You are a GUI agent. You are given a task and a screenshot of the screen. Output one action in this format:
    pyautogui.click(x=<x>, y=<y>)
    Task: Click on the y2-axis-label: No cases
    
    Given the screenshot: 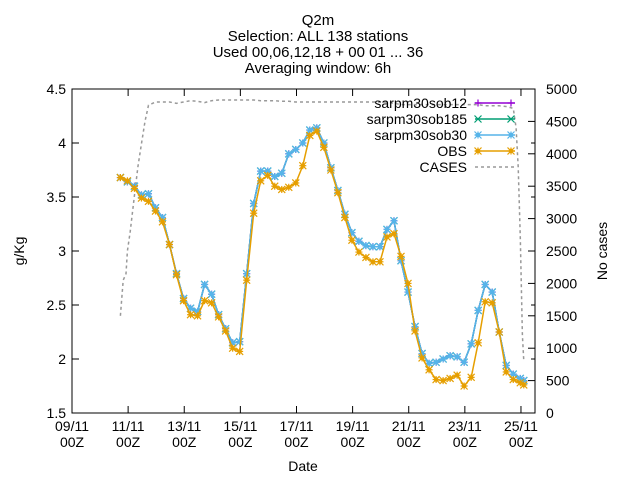 What is the action you would take?
    pyautogui.click(x=602, y=251)
    